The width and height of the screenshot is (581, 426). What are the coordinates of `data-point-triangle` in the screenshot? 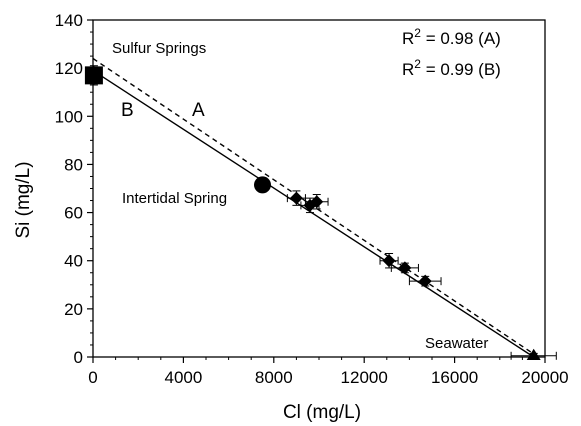 It's located at (533, 354).